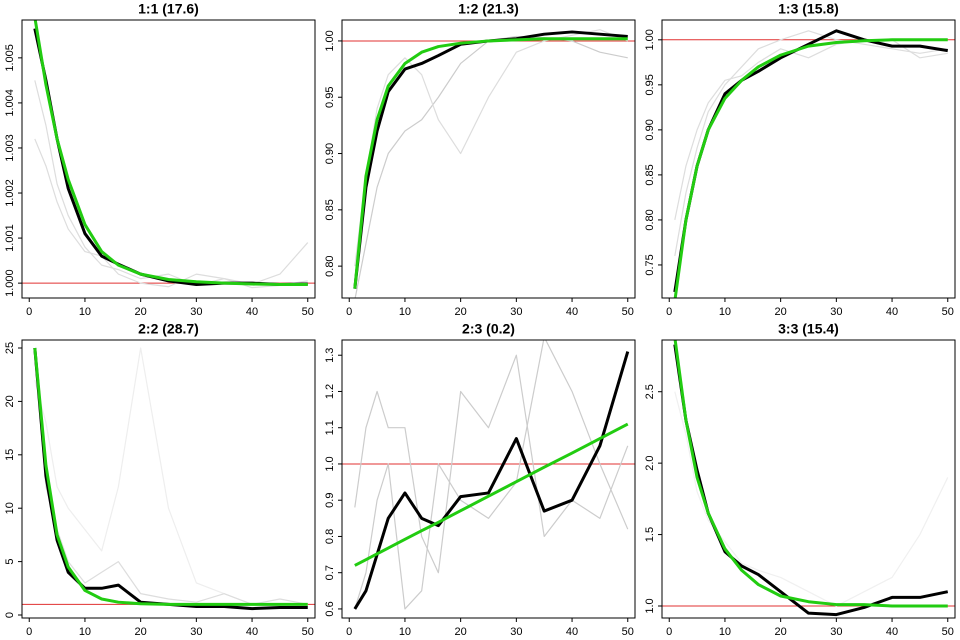 Image resolution: width=960 pixels, height=640 pixels. Describe the element at coordinates (330, 608) in the screenshot. I see `y-tick-label: 0.6` at that location.